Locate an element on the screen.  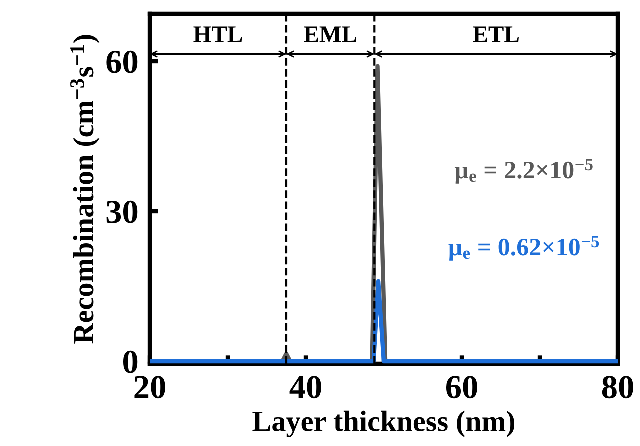
x-tick-label: 80 is located at coordinates (618, 387).